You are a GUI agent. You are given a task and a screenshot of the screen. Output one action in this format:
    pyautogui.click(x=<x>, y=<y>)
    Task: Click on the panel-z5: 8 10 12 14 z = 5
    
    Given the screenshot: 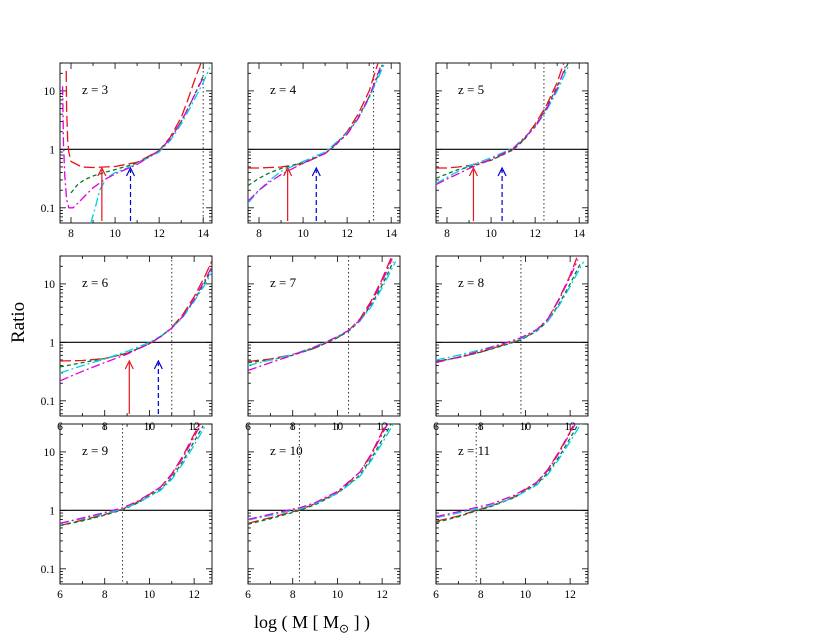 What is the action you would take?
    pyautogui.click(x=512, y=151)
    